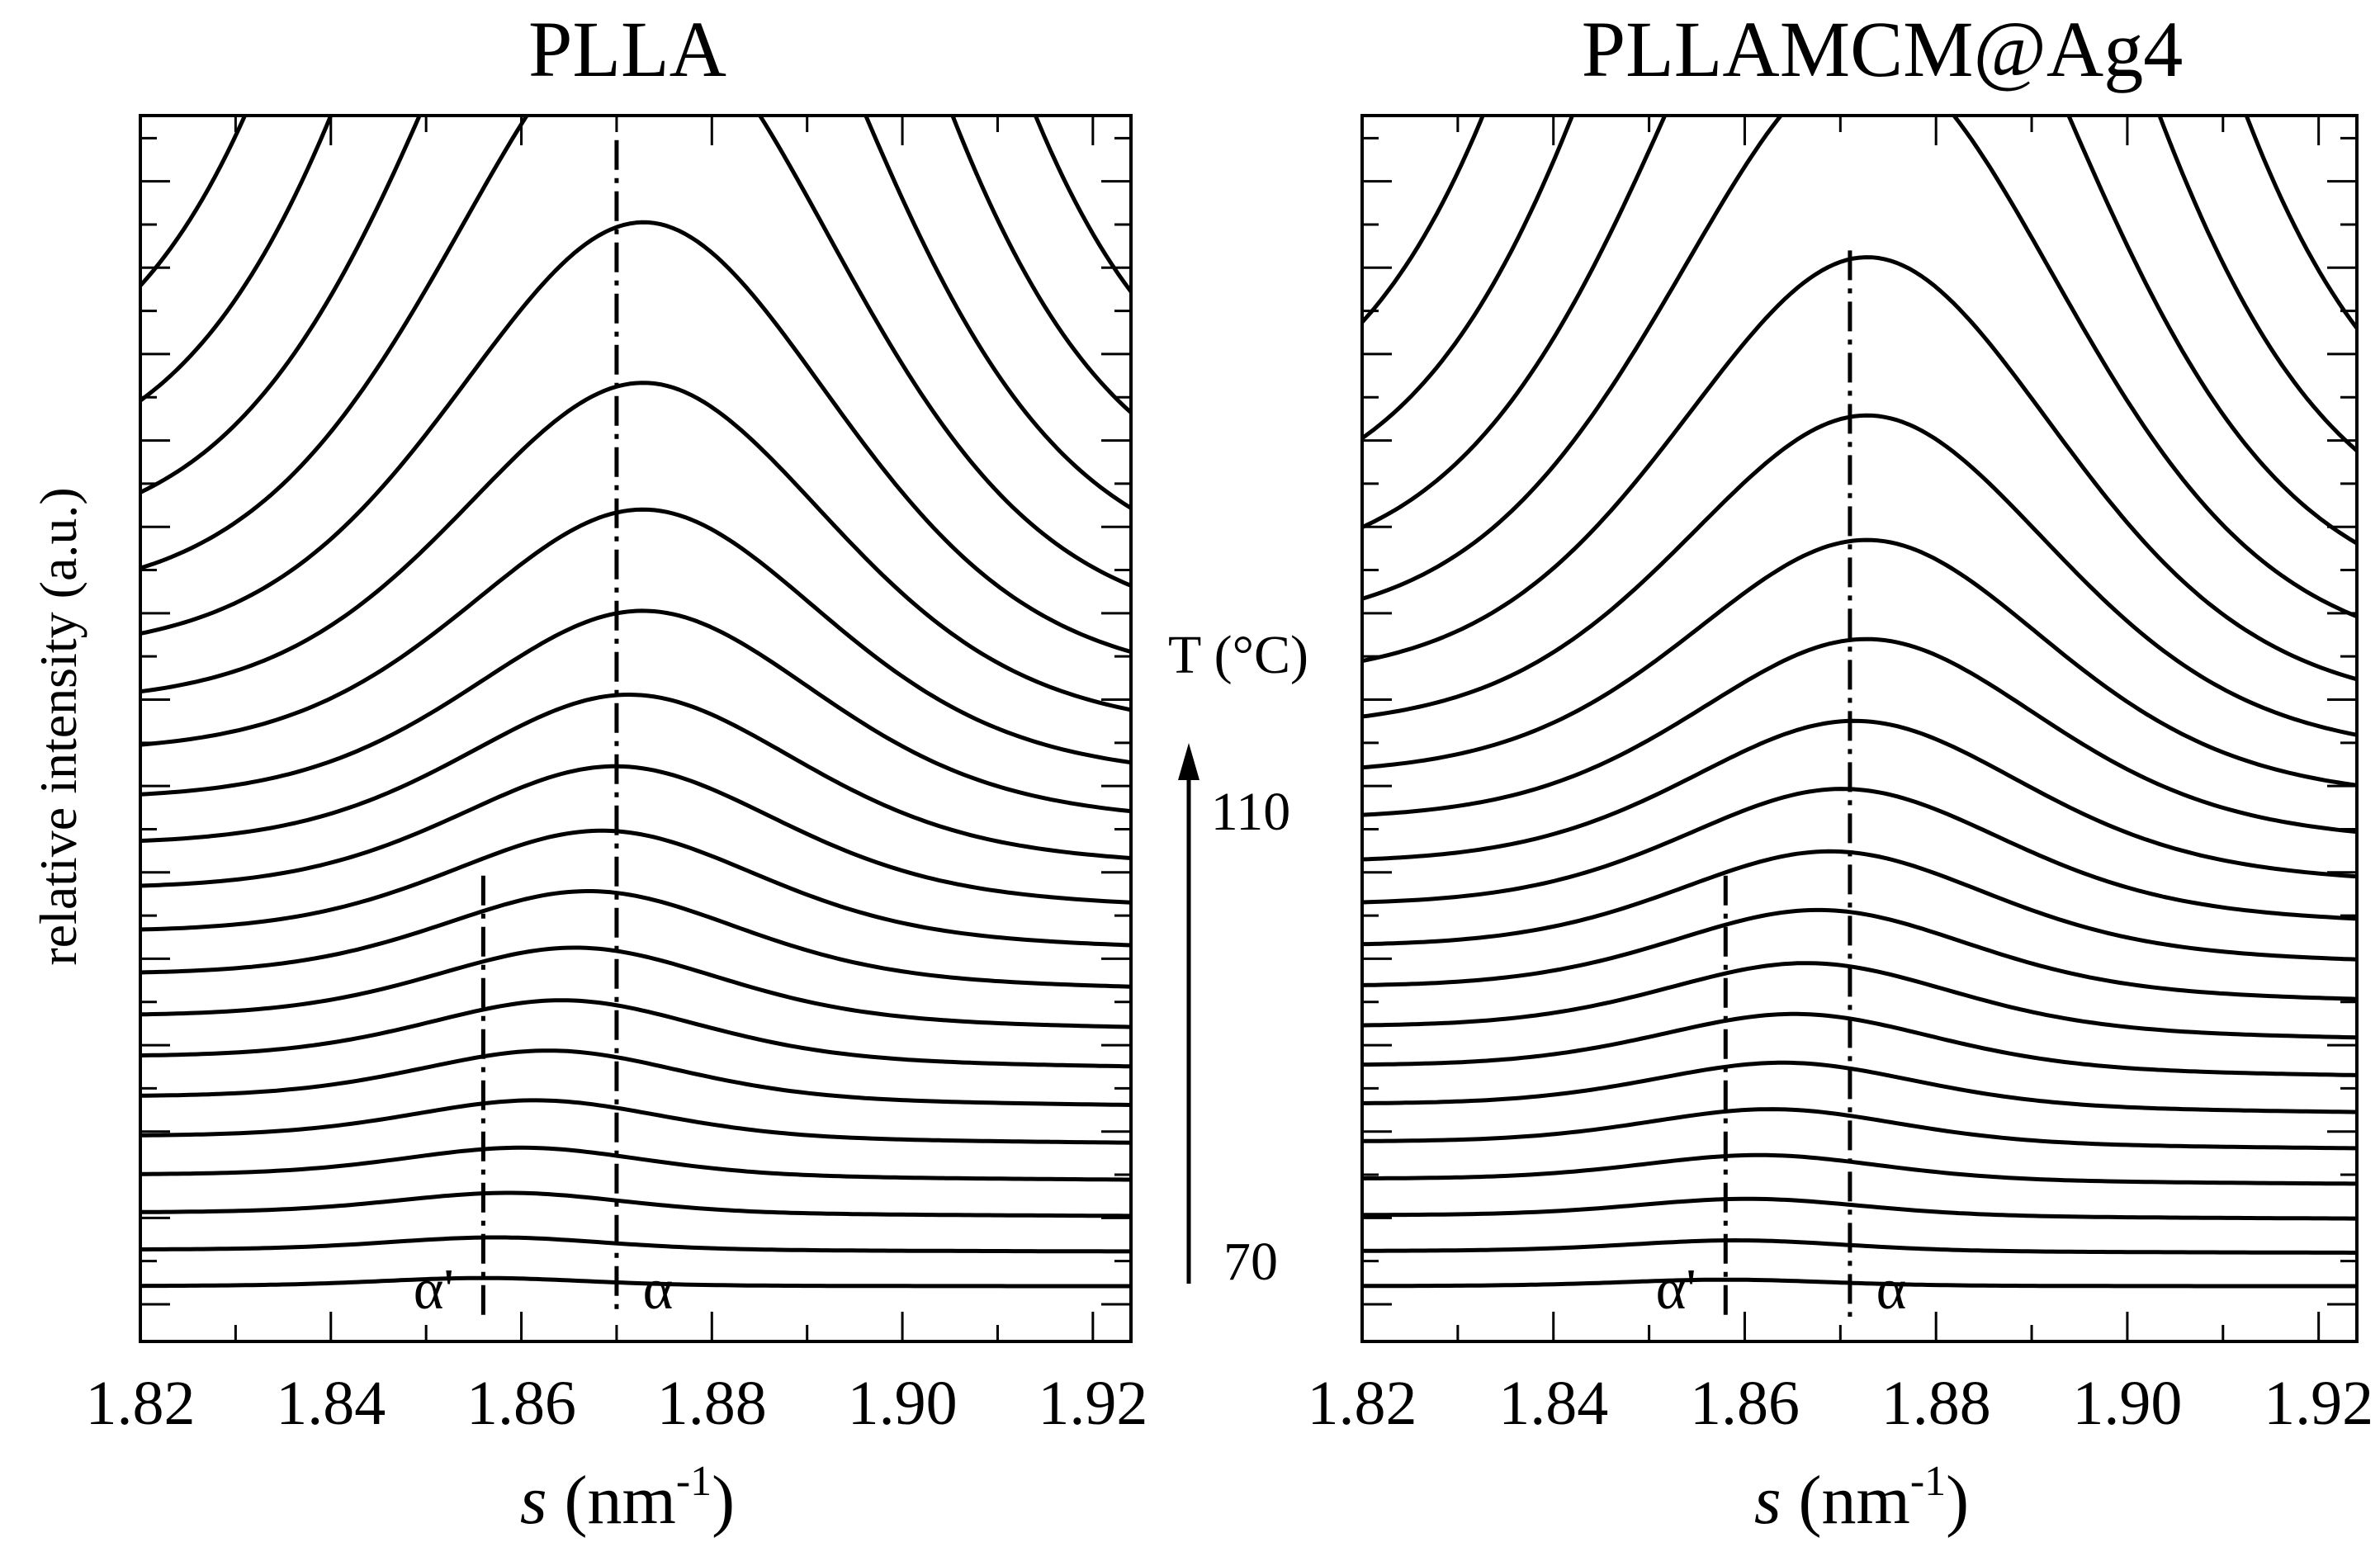 This screenshot has height=1547, width=2380. Describe the element at coordinates (627, 49) in the screenshot. I see `panel-title-plla: PLLA` at that location.